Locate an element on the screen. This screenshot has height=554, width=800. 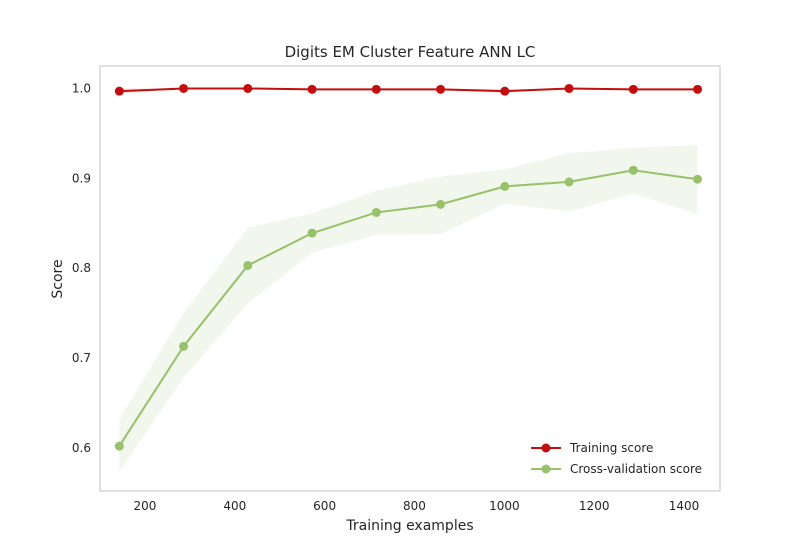
chart-title: Digits EM Cluster Feature ANN LC is located at coordinates (410, 52).